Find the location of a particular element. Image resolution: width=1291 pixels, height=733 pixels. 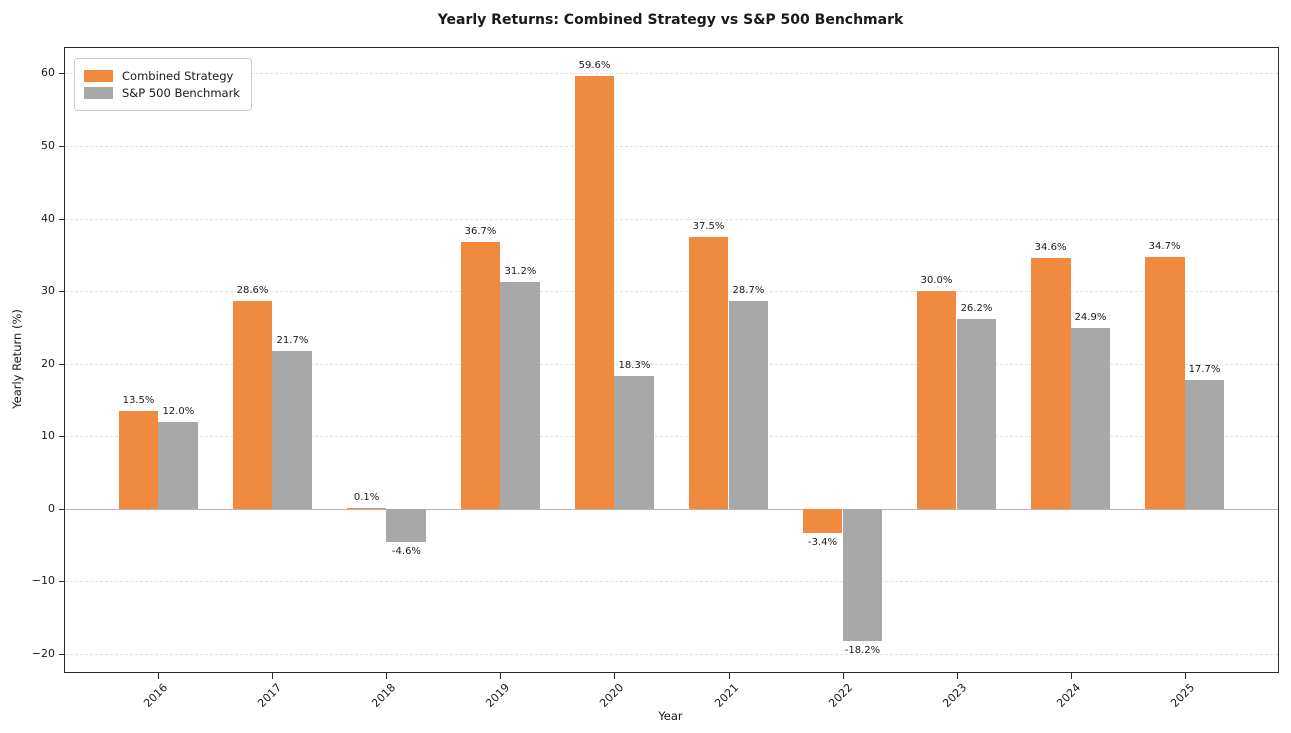

bar-value-label: 36.7% is located at coordinates (480, 232).